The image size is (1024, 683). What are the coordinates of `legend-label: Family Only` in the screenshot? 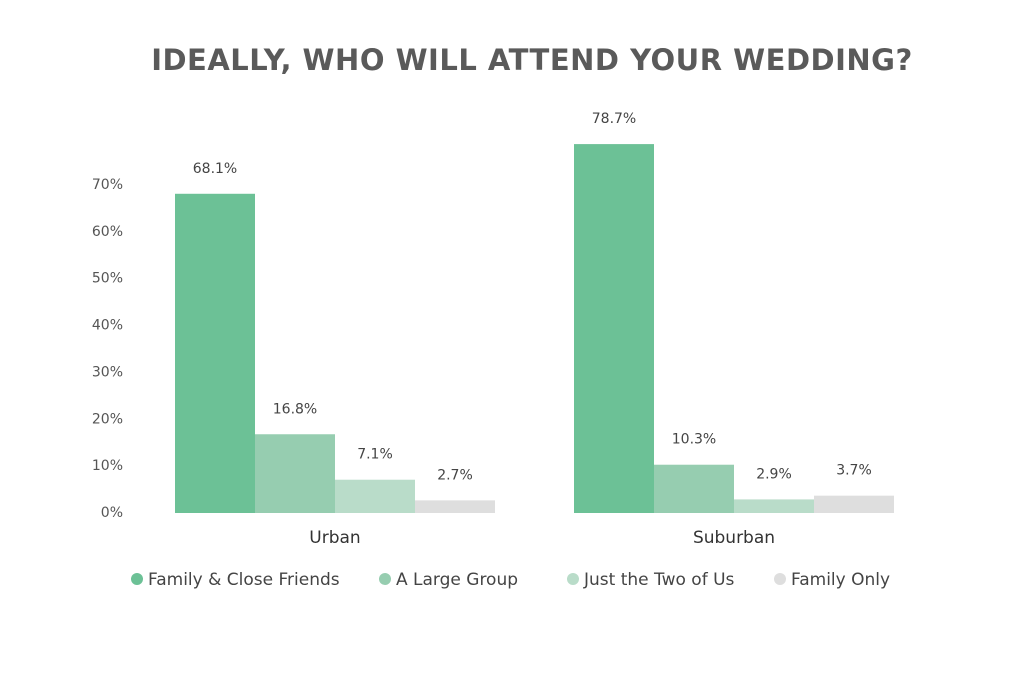 It's located at (840, 580).